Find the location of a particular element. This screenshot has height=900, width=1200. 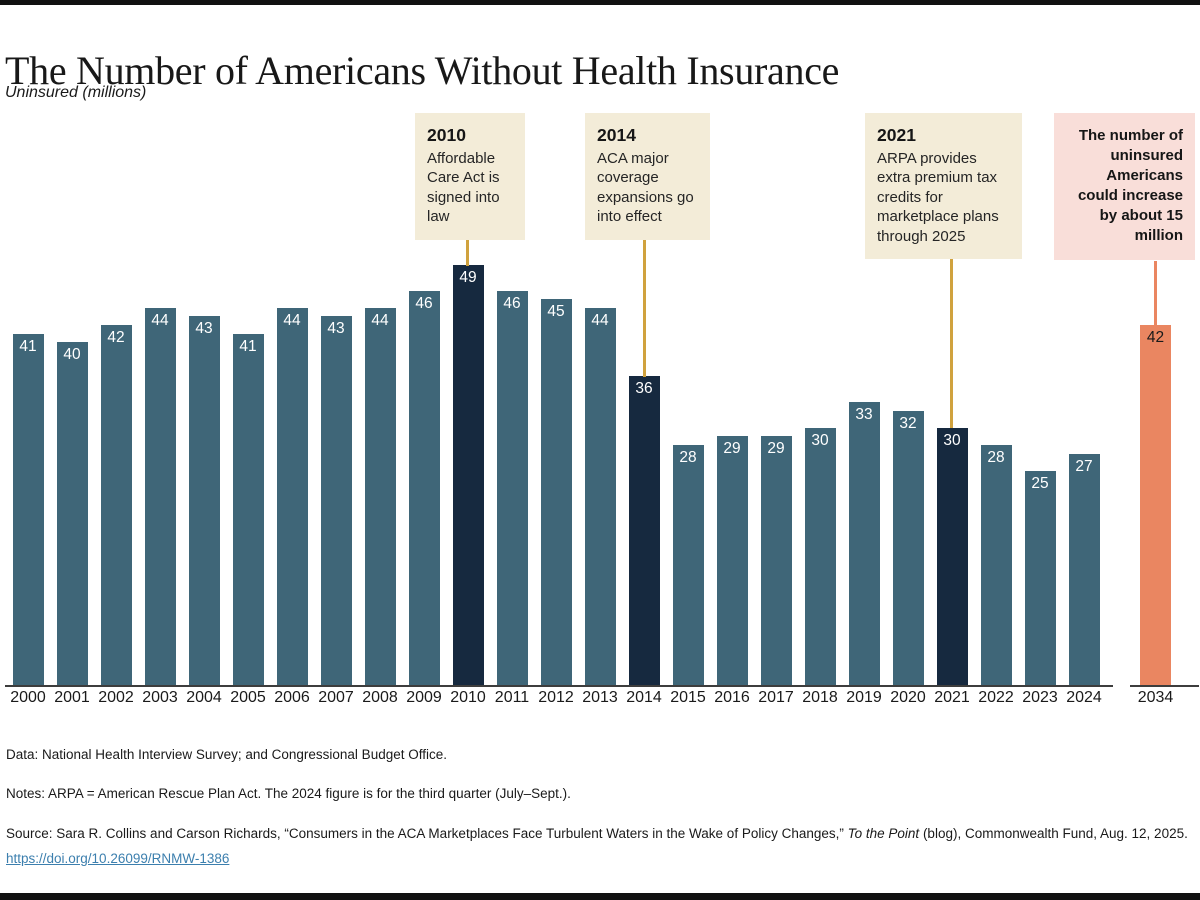

bar-2015: 28 is located at coordinates (688, 565).